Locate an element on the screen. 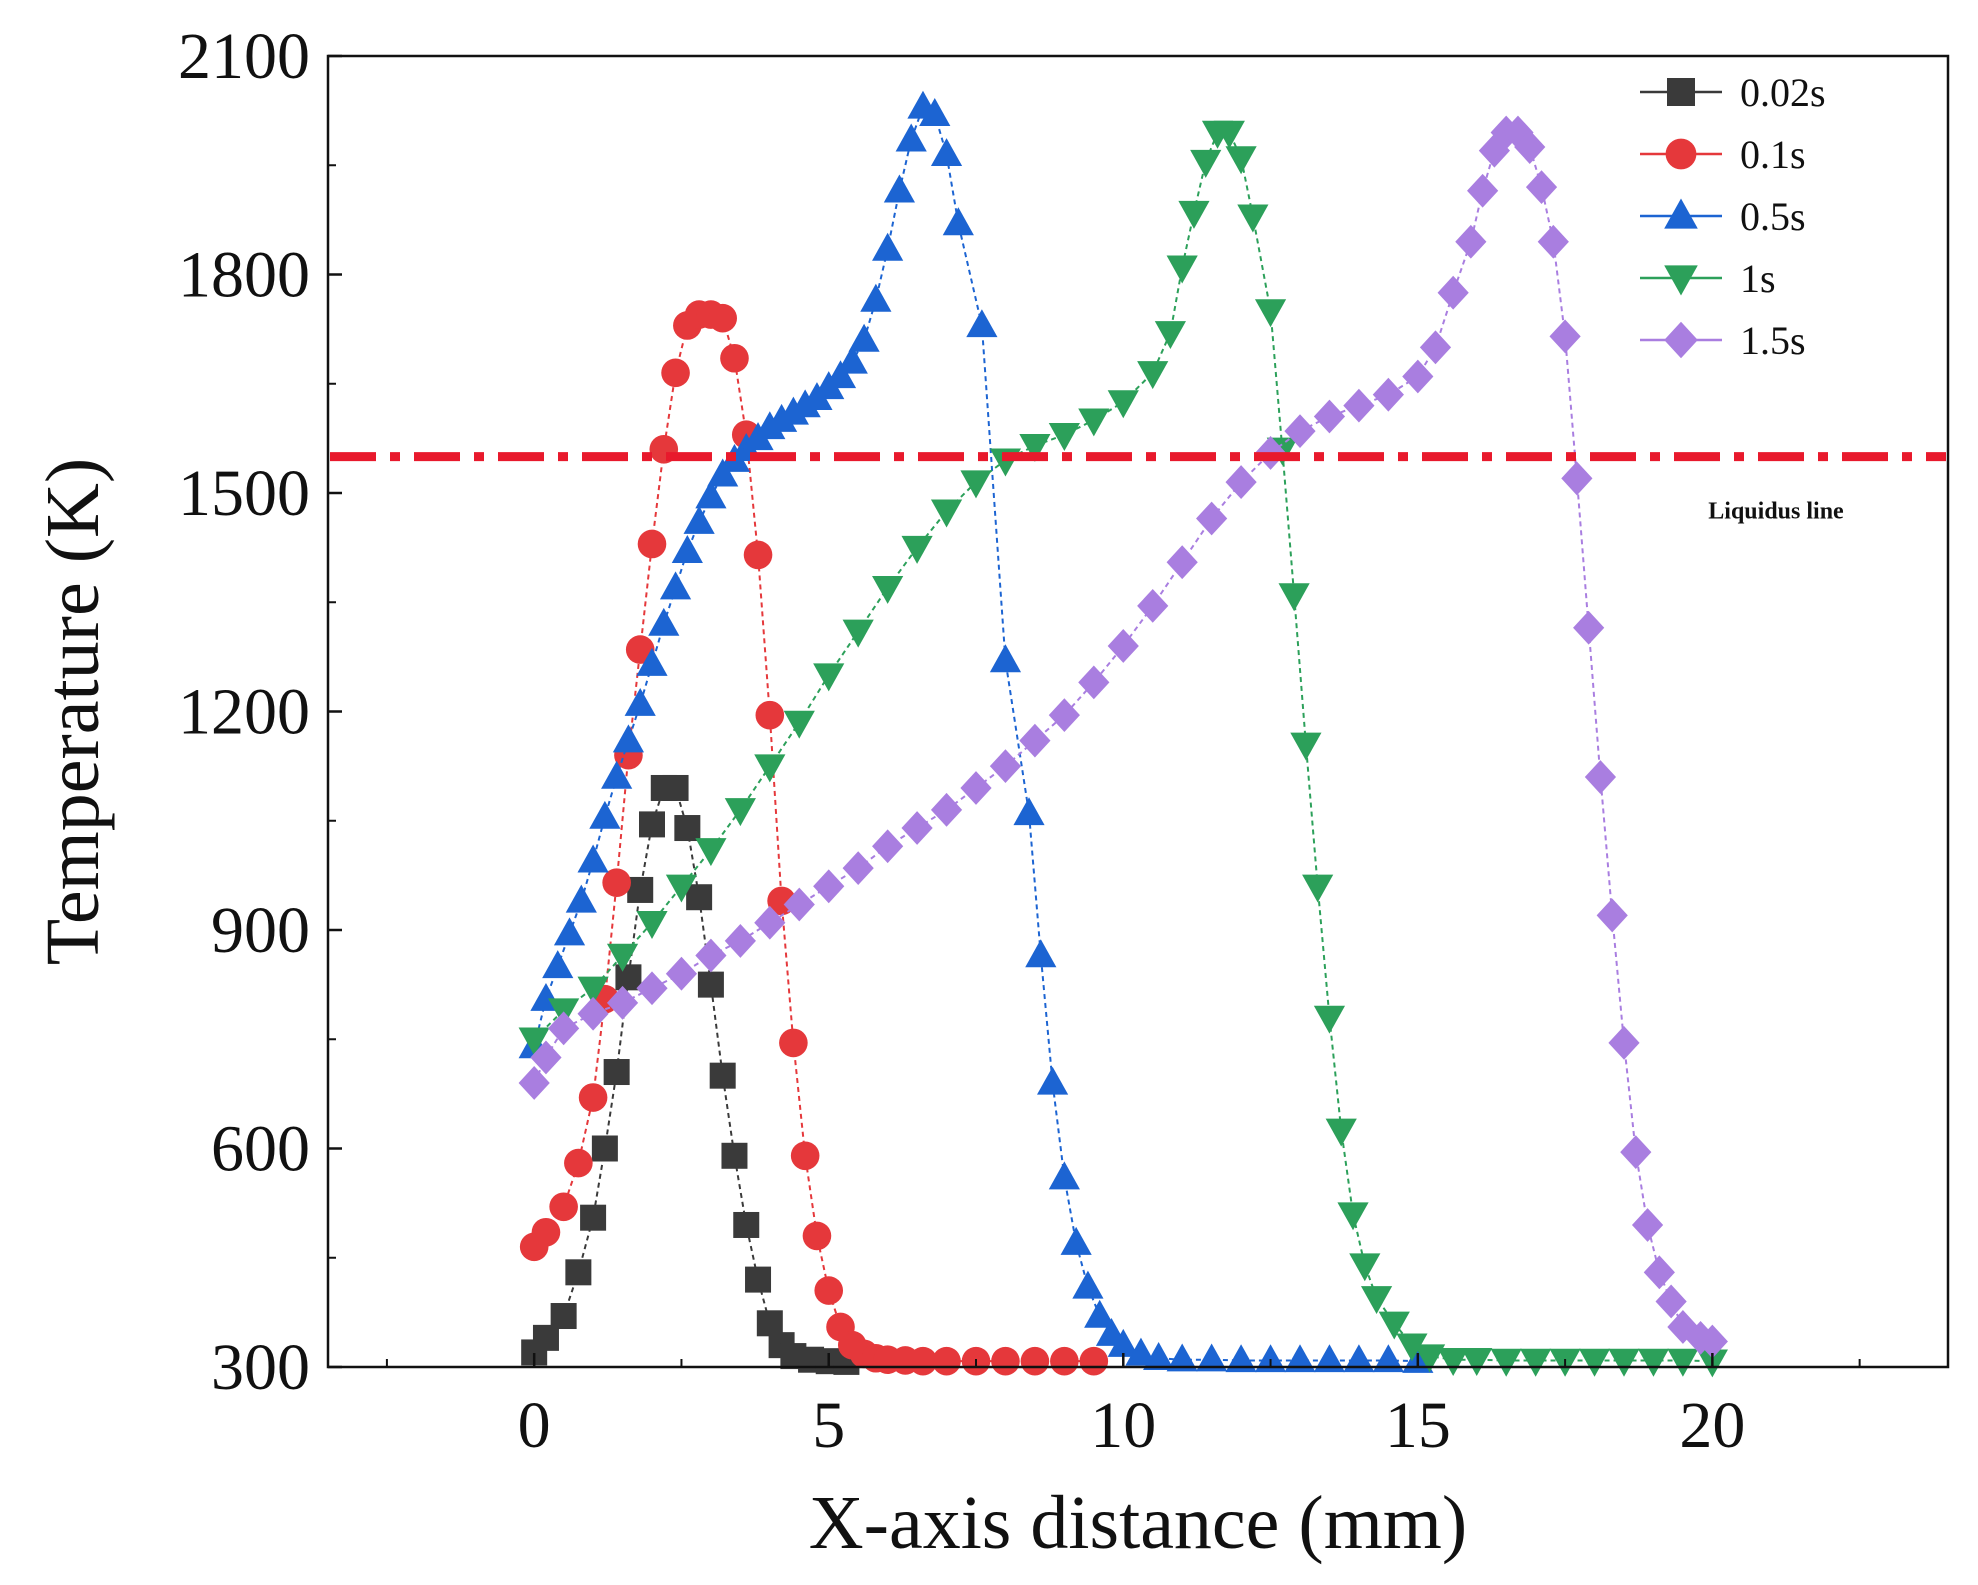 The image size is (1978, 1585). legend-label: 1s is located at coordinates (1758, 278).